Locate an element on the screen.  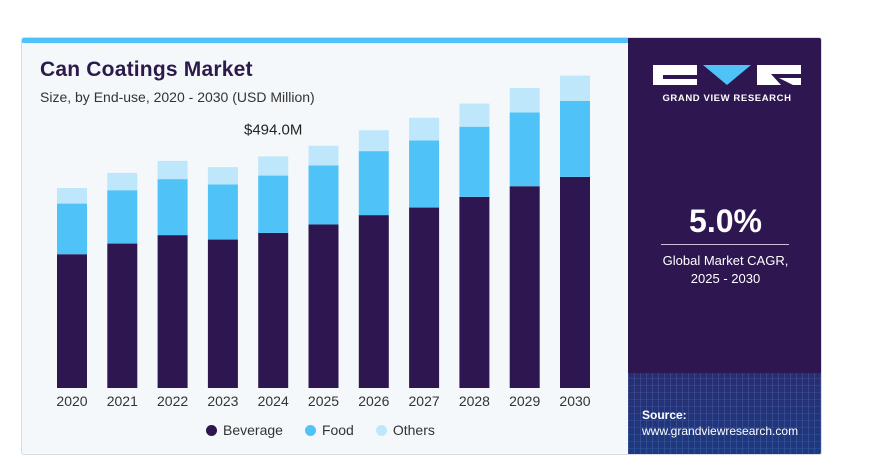
source-area is located at coordinates (724, 413).